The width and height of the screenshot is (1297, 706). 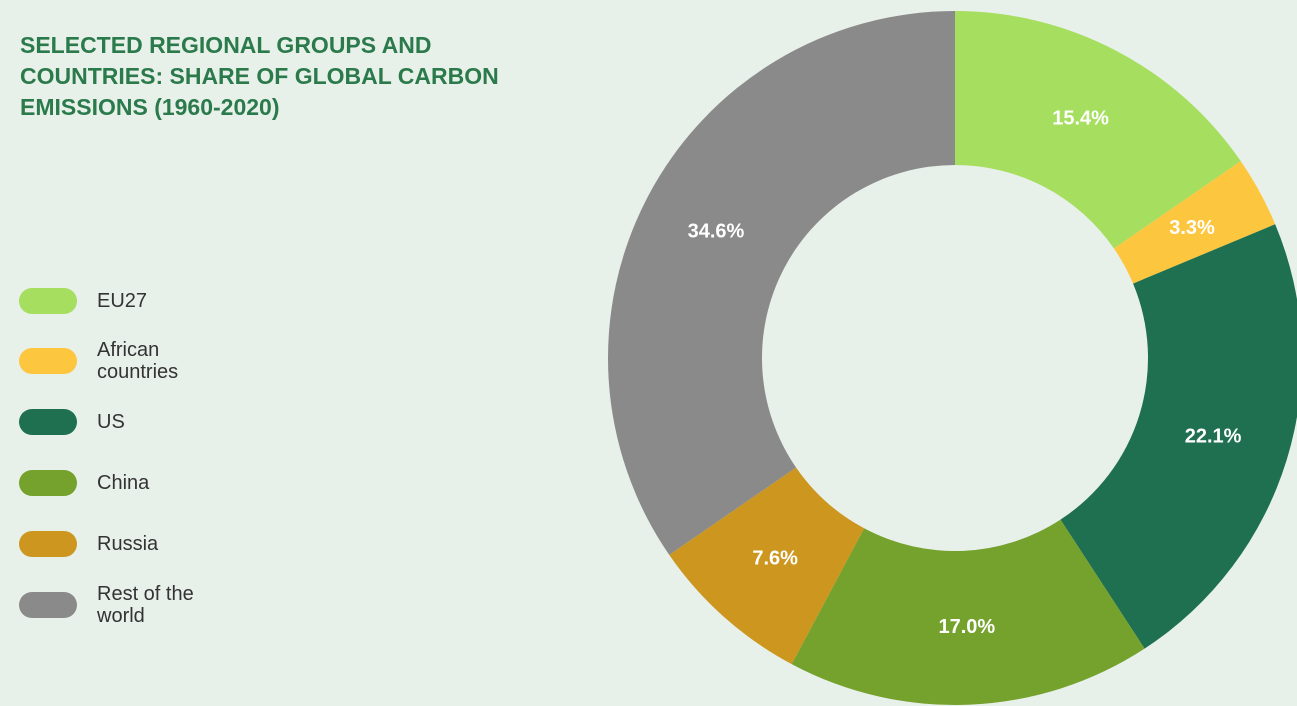 I want to click on data-label: 22.1%, so click(x=1213, y=437).